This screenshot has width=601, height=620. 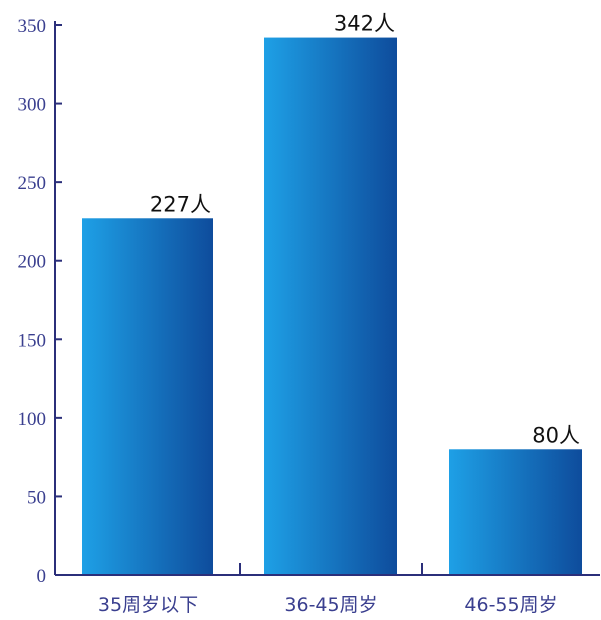 What do you see at coordinates (148, 605) in the screenshot?
I see `x-tick-label: 35周岁以下` at bounding box center [148, 605].